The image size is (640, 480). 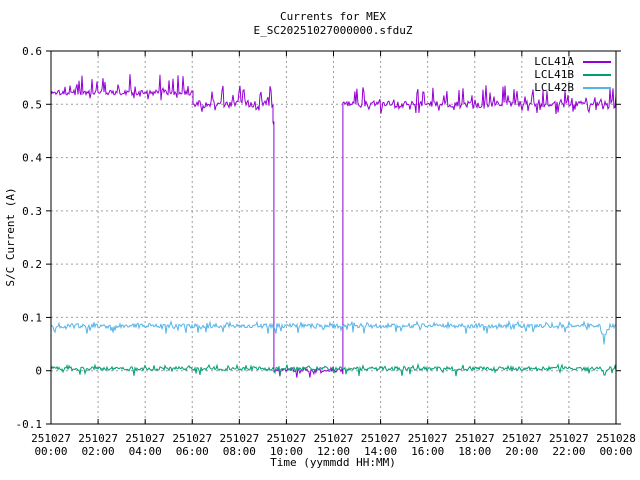 I want to click on legend-swatch-lcl41a, so click(x=597, y=61).